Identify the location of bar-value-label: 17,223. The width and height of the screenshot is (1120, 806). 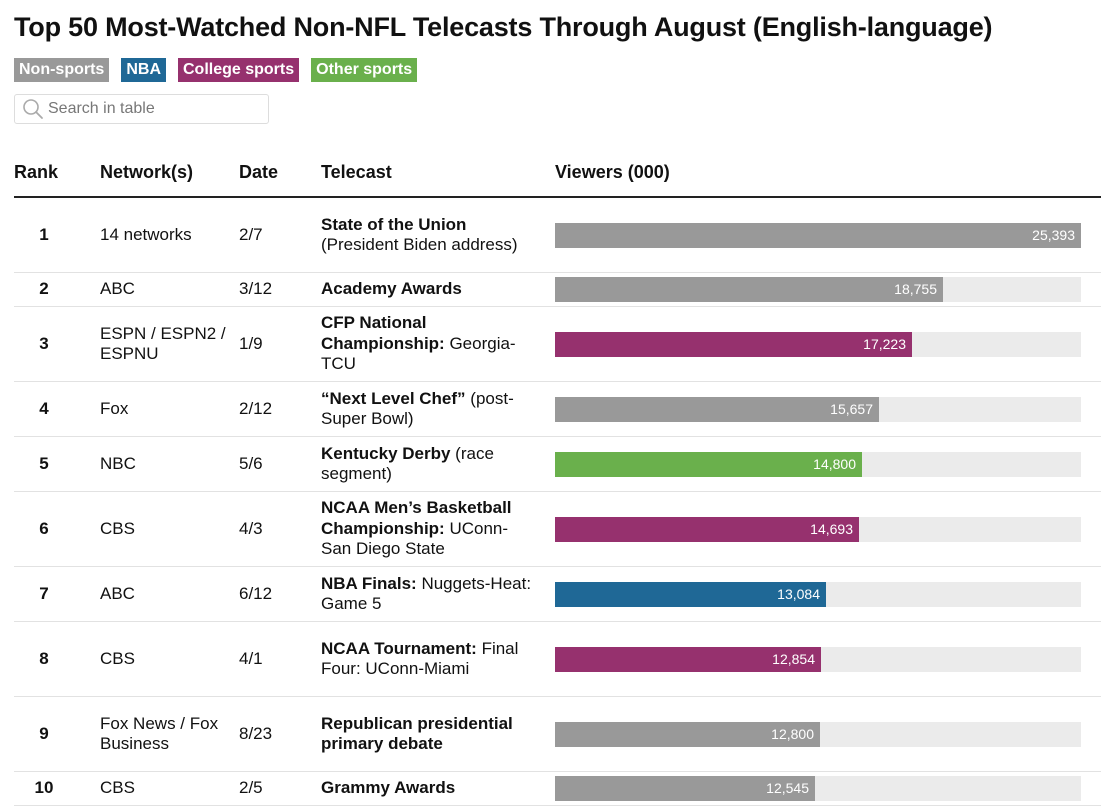
(884, 343).